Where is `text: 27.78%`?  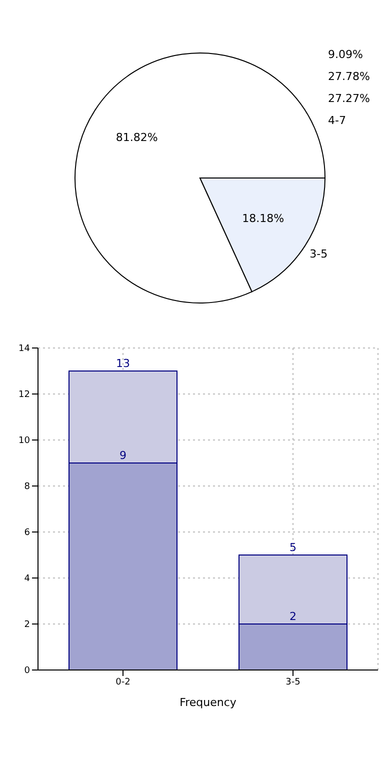 text: 27.78% is located at coordinates (349, 76).